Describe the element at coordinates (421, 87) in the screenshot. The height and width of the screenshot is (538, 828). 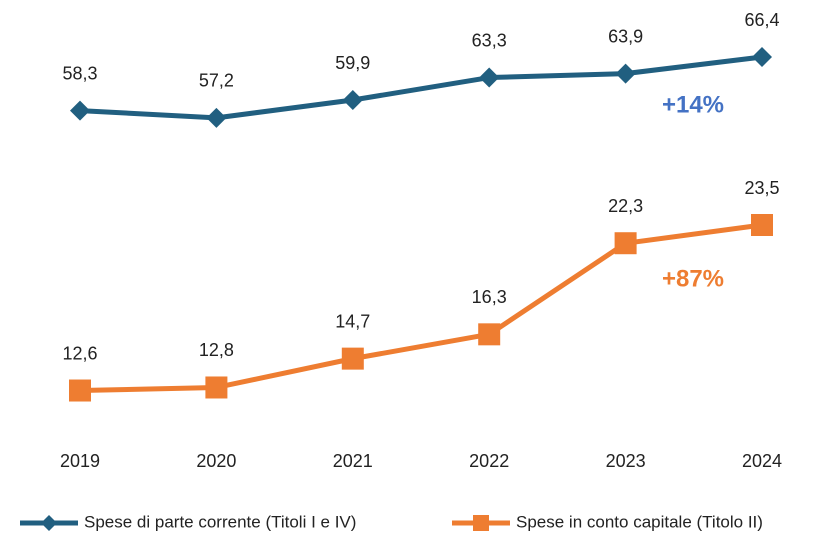
I see `series-line` at that location.